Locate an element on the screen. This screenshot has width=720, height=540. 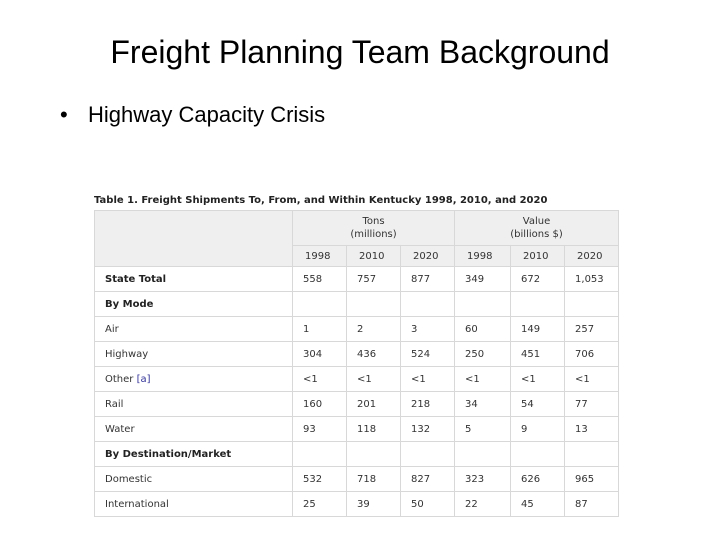
table-cell: 323 is located at coordinates (483, 479).